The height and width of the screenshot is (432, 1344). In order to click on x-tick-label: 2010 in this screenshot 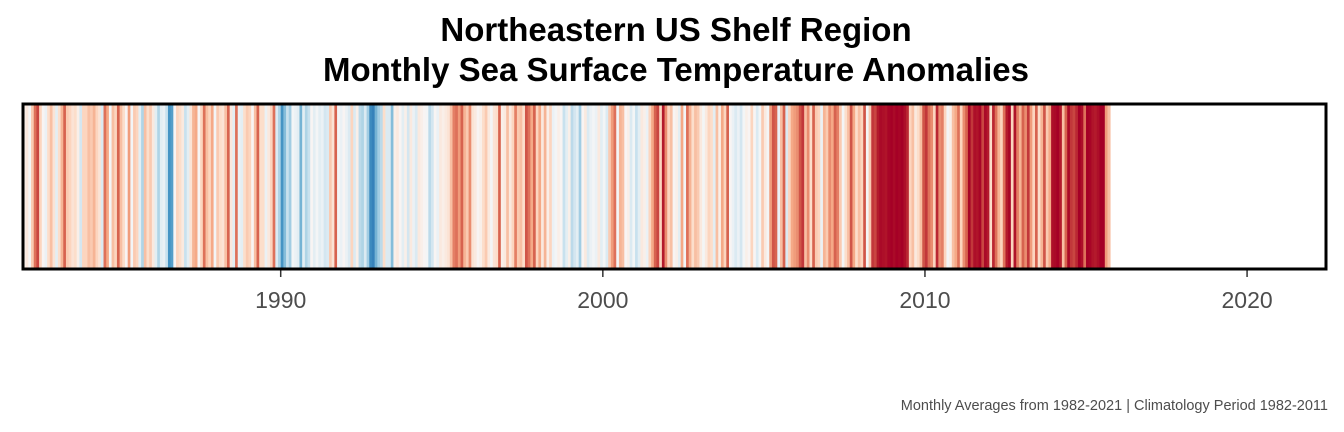, I will do `click(924, 300)`.